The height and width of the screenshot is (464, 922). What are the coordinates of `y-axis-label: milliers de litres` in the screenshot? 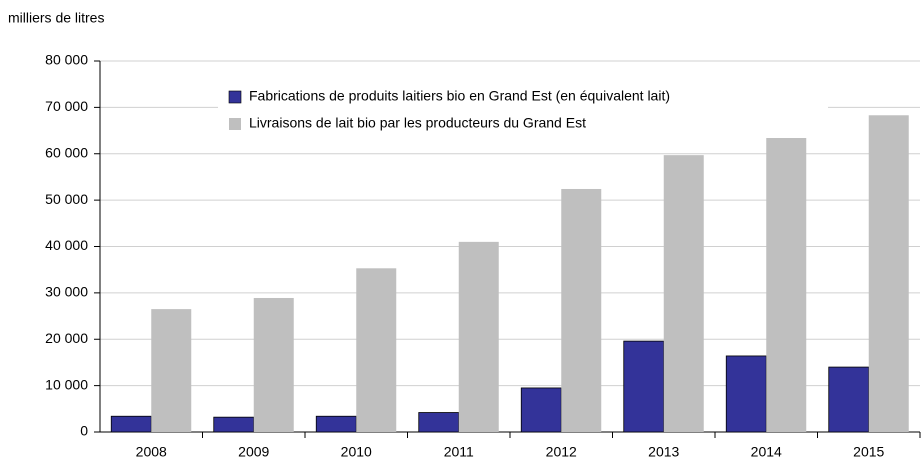 It's located at (56, 18).